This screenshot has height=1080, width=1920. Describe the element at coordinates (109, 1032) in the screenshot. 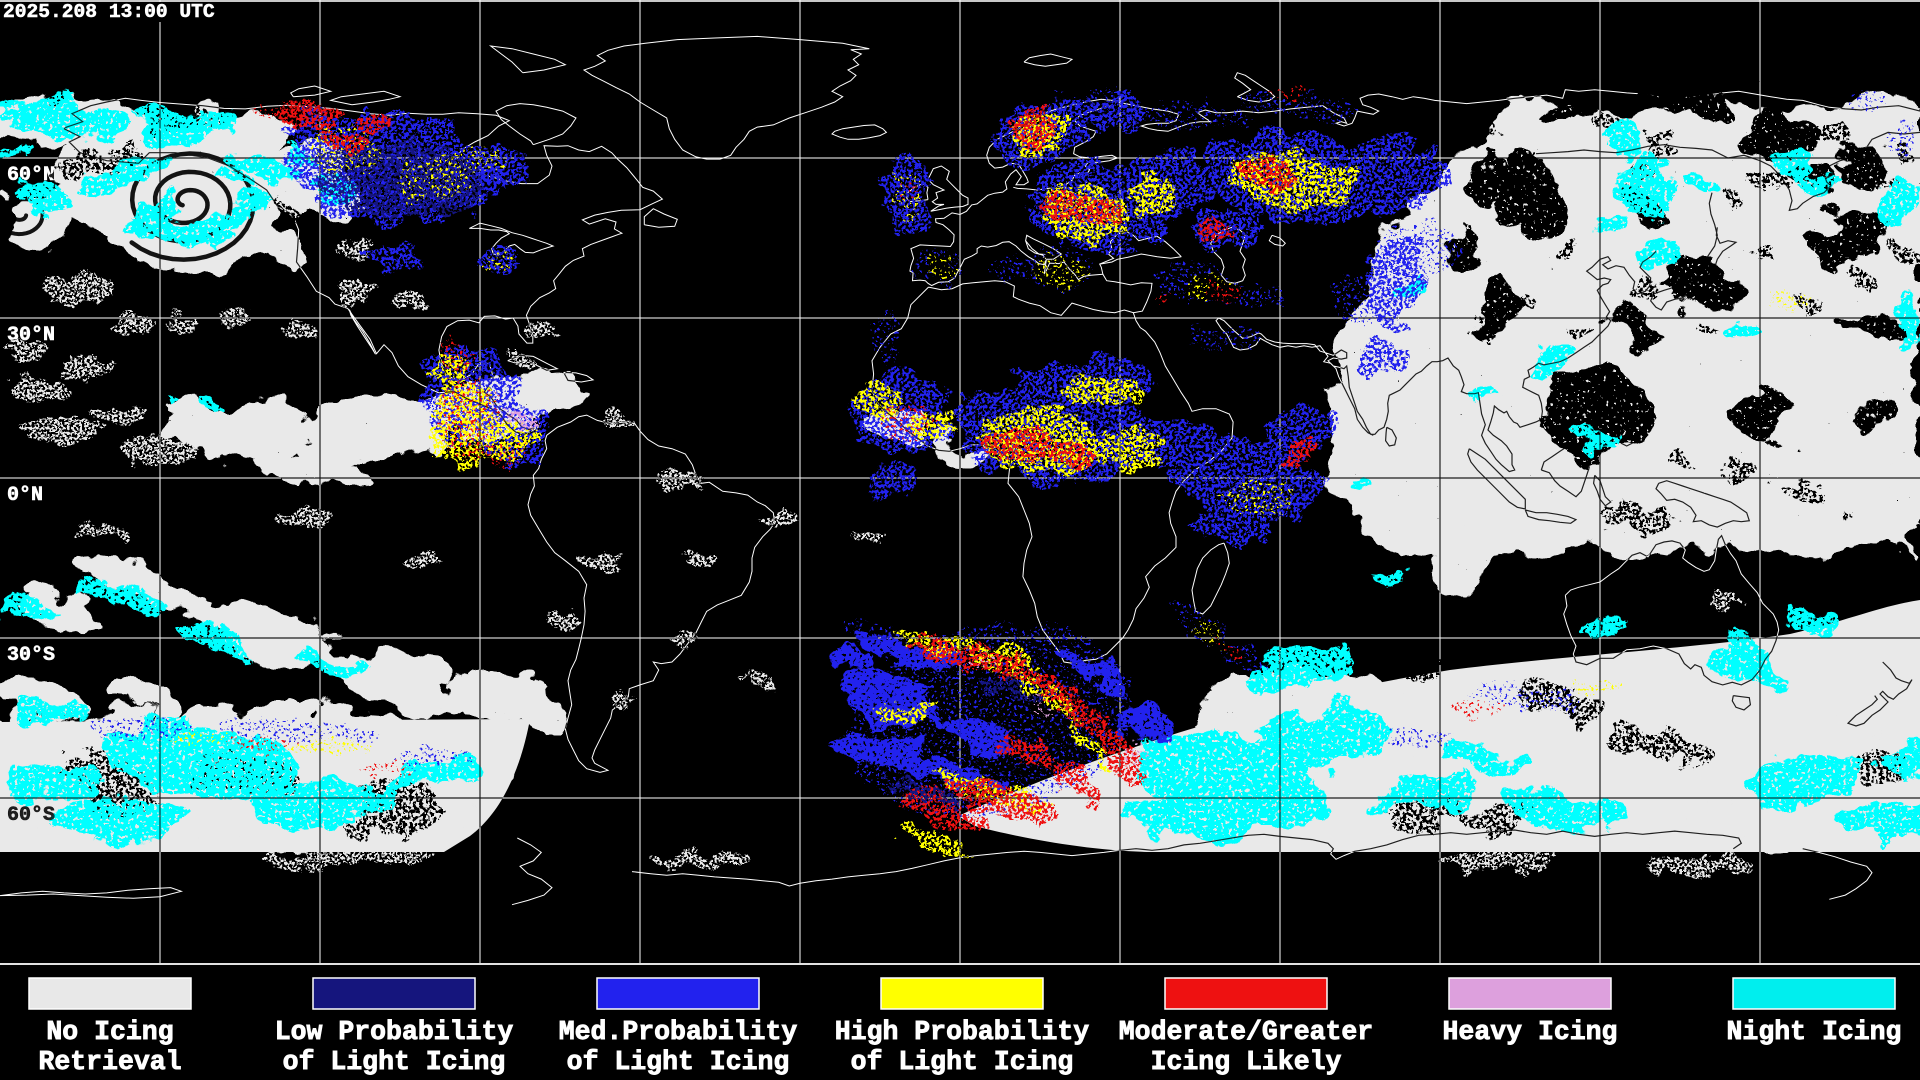

I see `svg-text: No Icing` at that location.